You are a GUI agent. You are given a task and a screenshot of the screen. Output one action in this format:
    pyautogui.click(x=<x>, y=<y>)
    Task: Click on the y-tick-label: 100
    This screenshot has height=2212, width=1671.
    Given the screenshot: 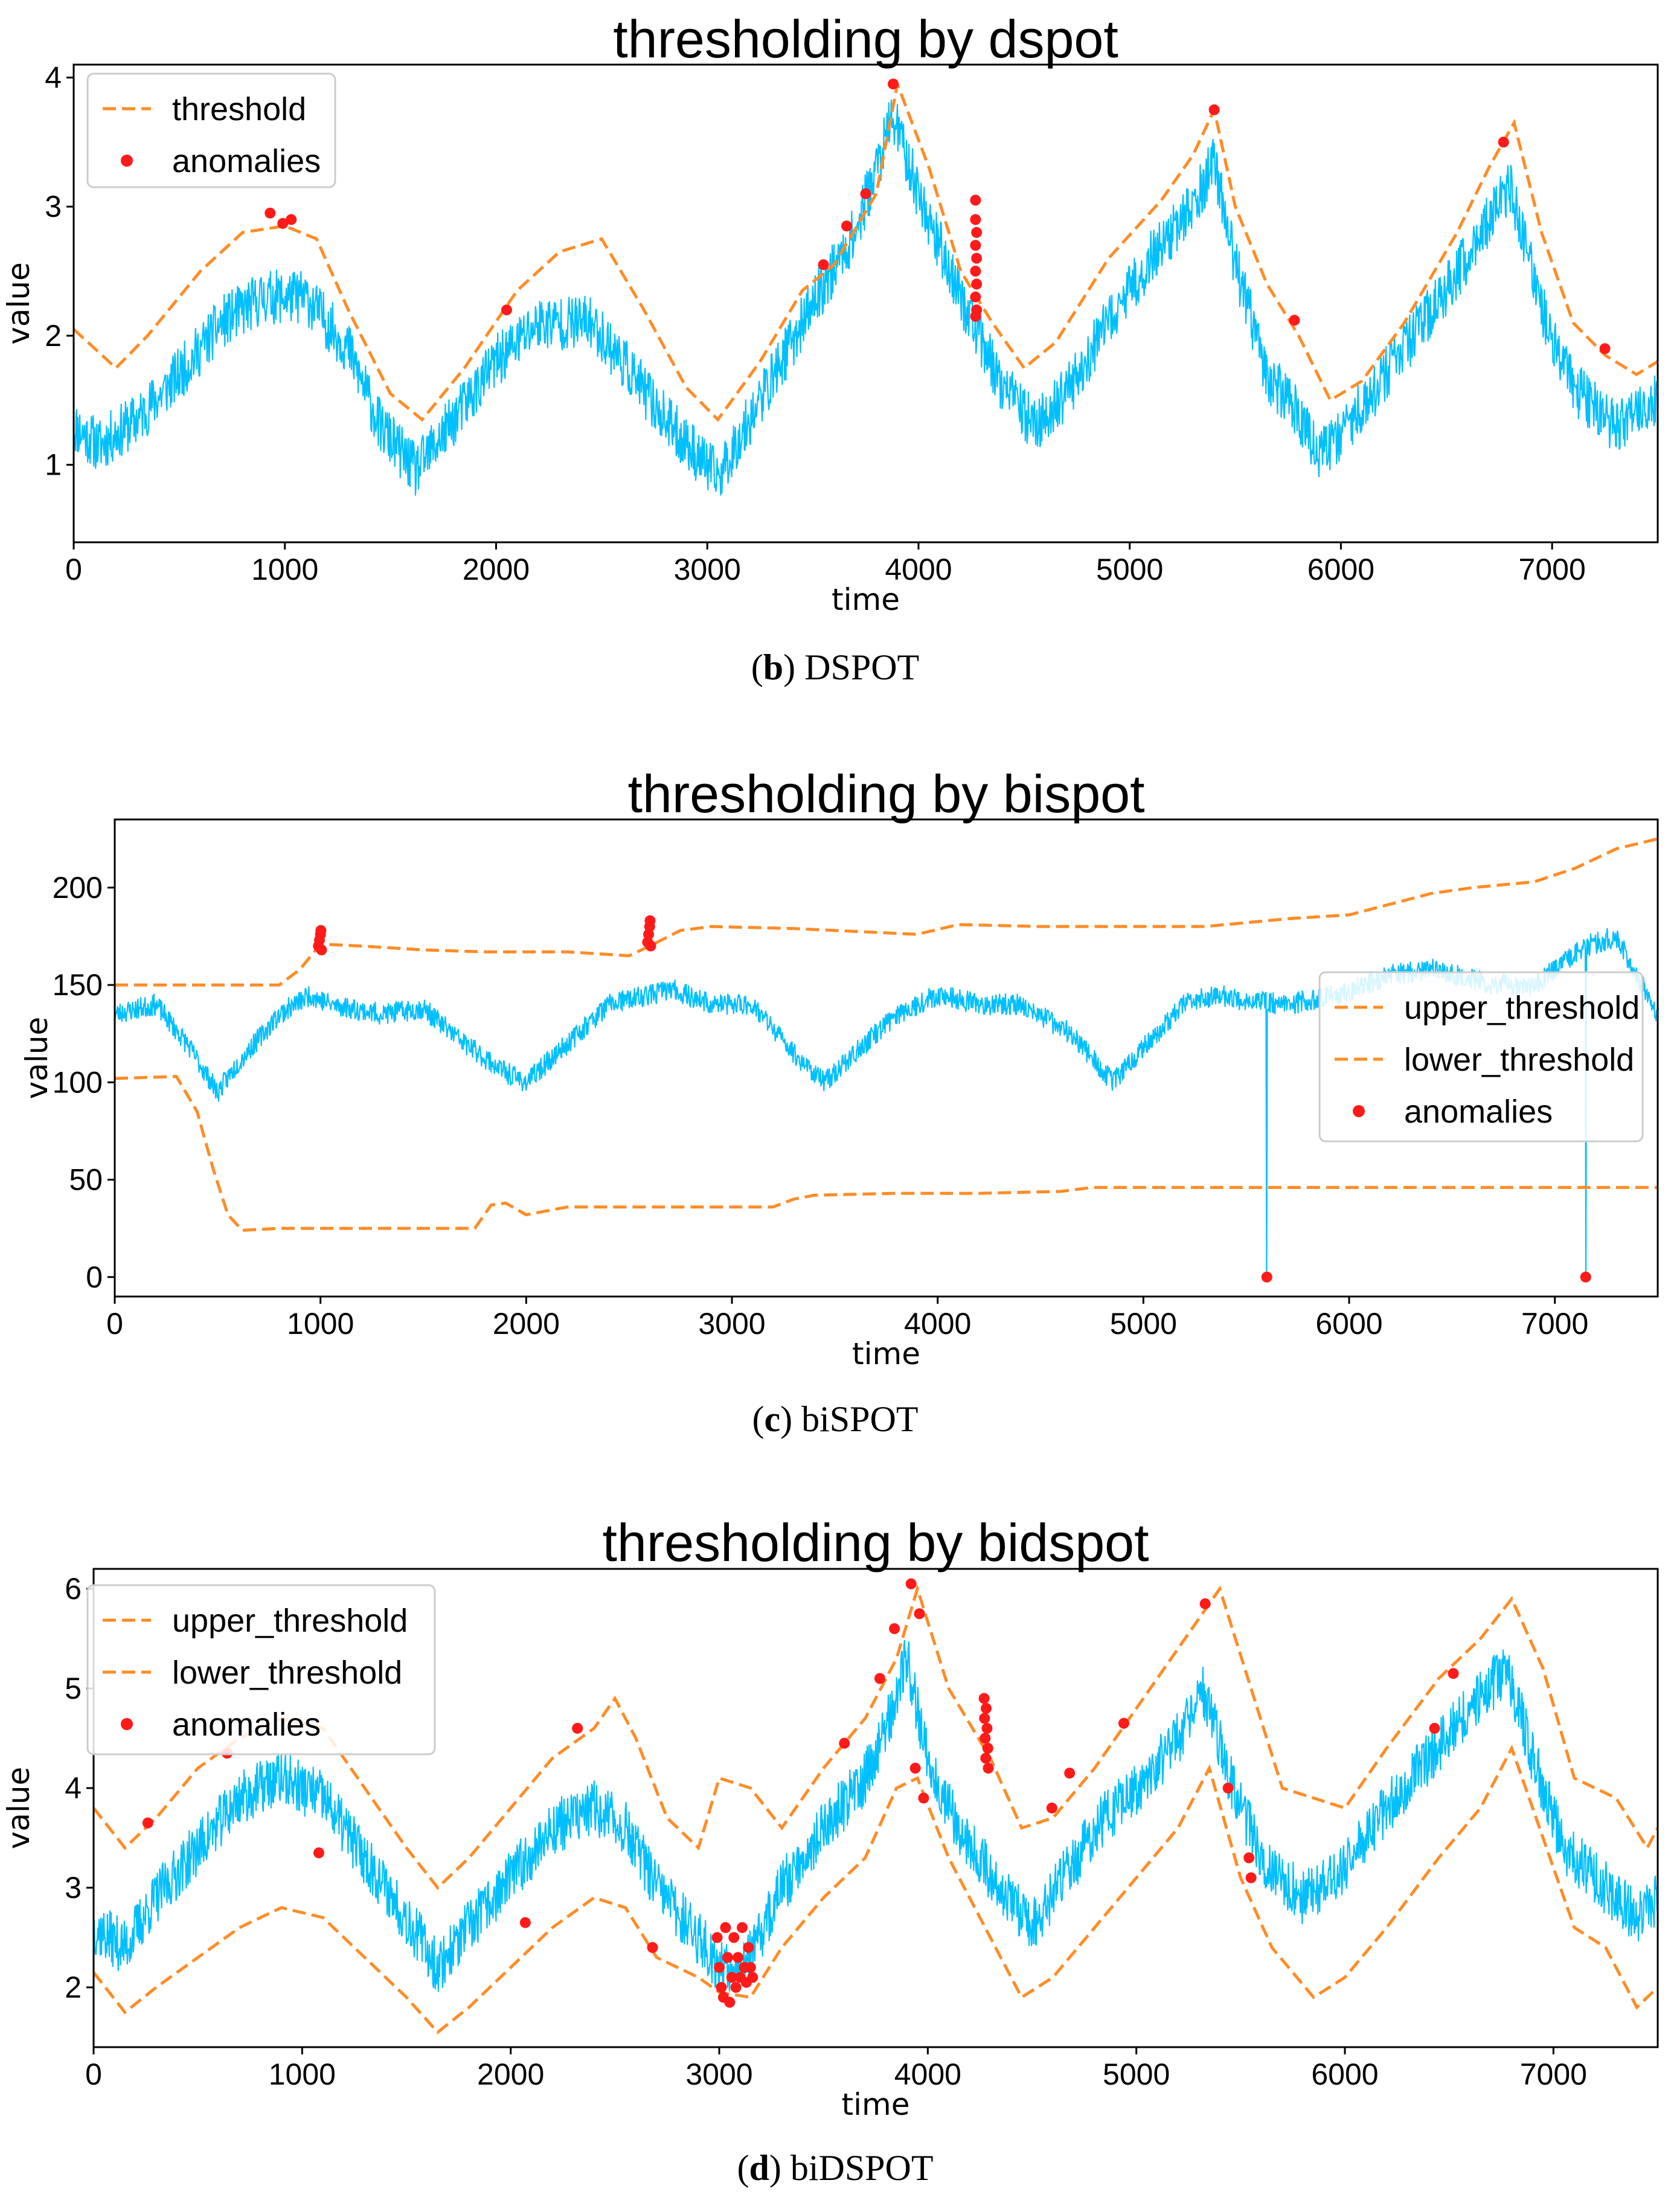 What is the action you would take?
    pyautogui.click(x=78, y=1082)
    